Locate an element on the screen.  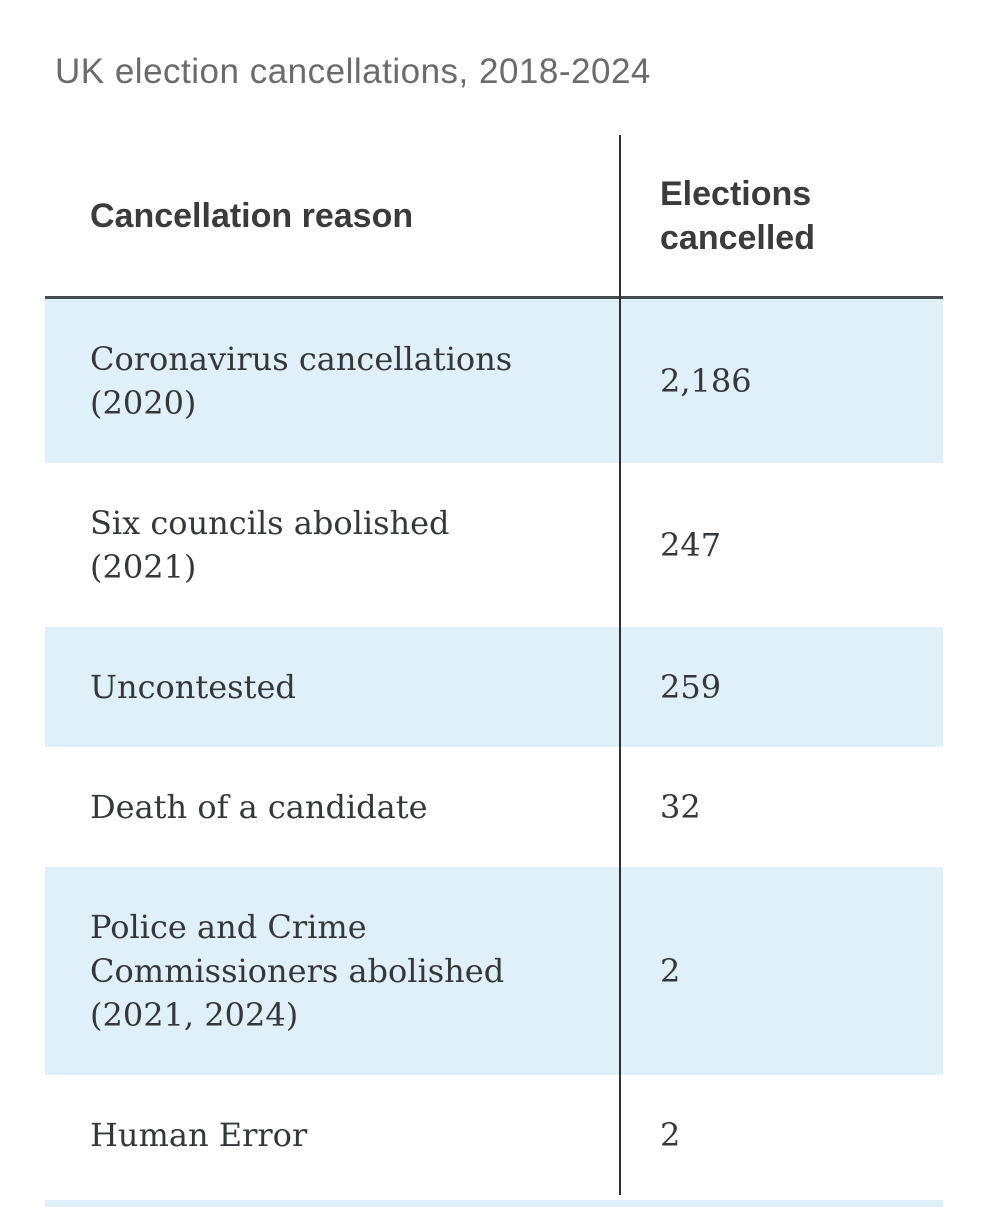
page-title: UK election cancellations, 2018-2024 is located at coordinates (353, 71).